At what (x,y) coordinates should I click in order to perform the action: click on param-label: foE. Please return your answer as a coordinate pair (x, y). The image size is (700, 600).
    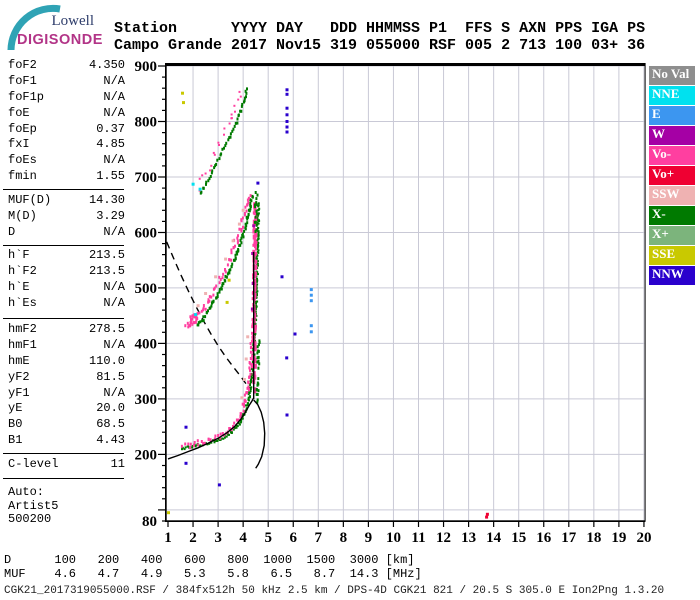
    Looking at the image, I should click on (19, 112).